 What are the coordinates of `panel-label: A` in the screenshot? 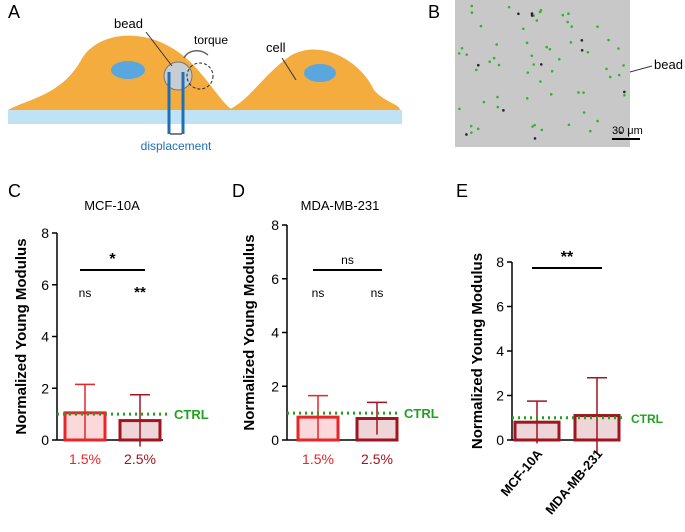 It's located at (14, 12).